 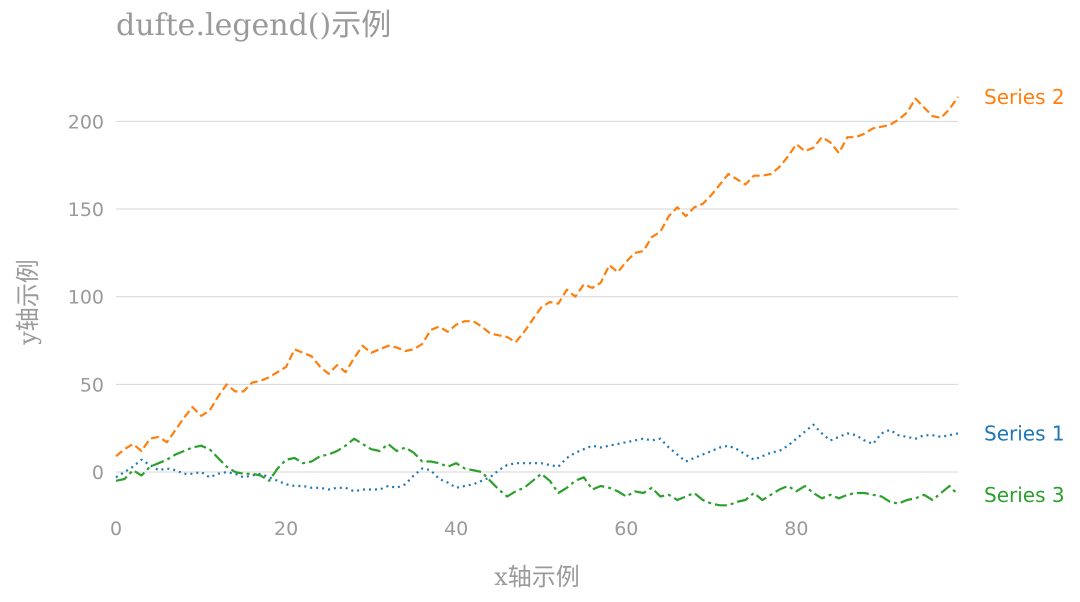 What do you see at coordinates (1024, 97) in the screenshot?
I see `legend-label-series-2: Series 2` at bounding box center [1024, 97].